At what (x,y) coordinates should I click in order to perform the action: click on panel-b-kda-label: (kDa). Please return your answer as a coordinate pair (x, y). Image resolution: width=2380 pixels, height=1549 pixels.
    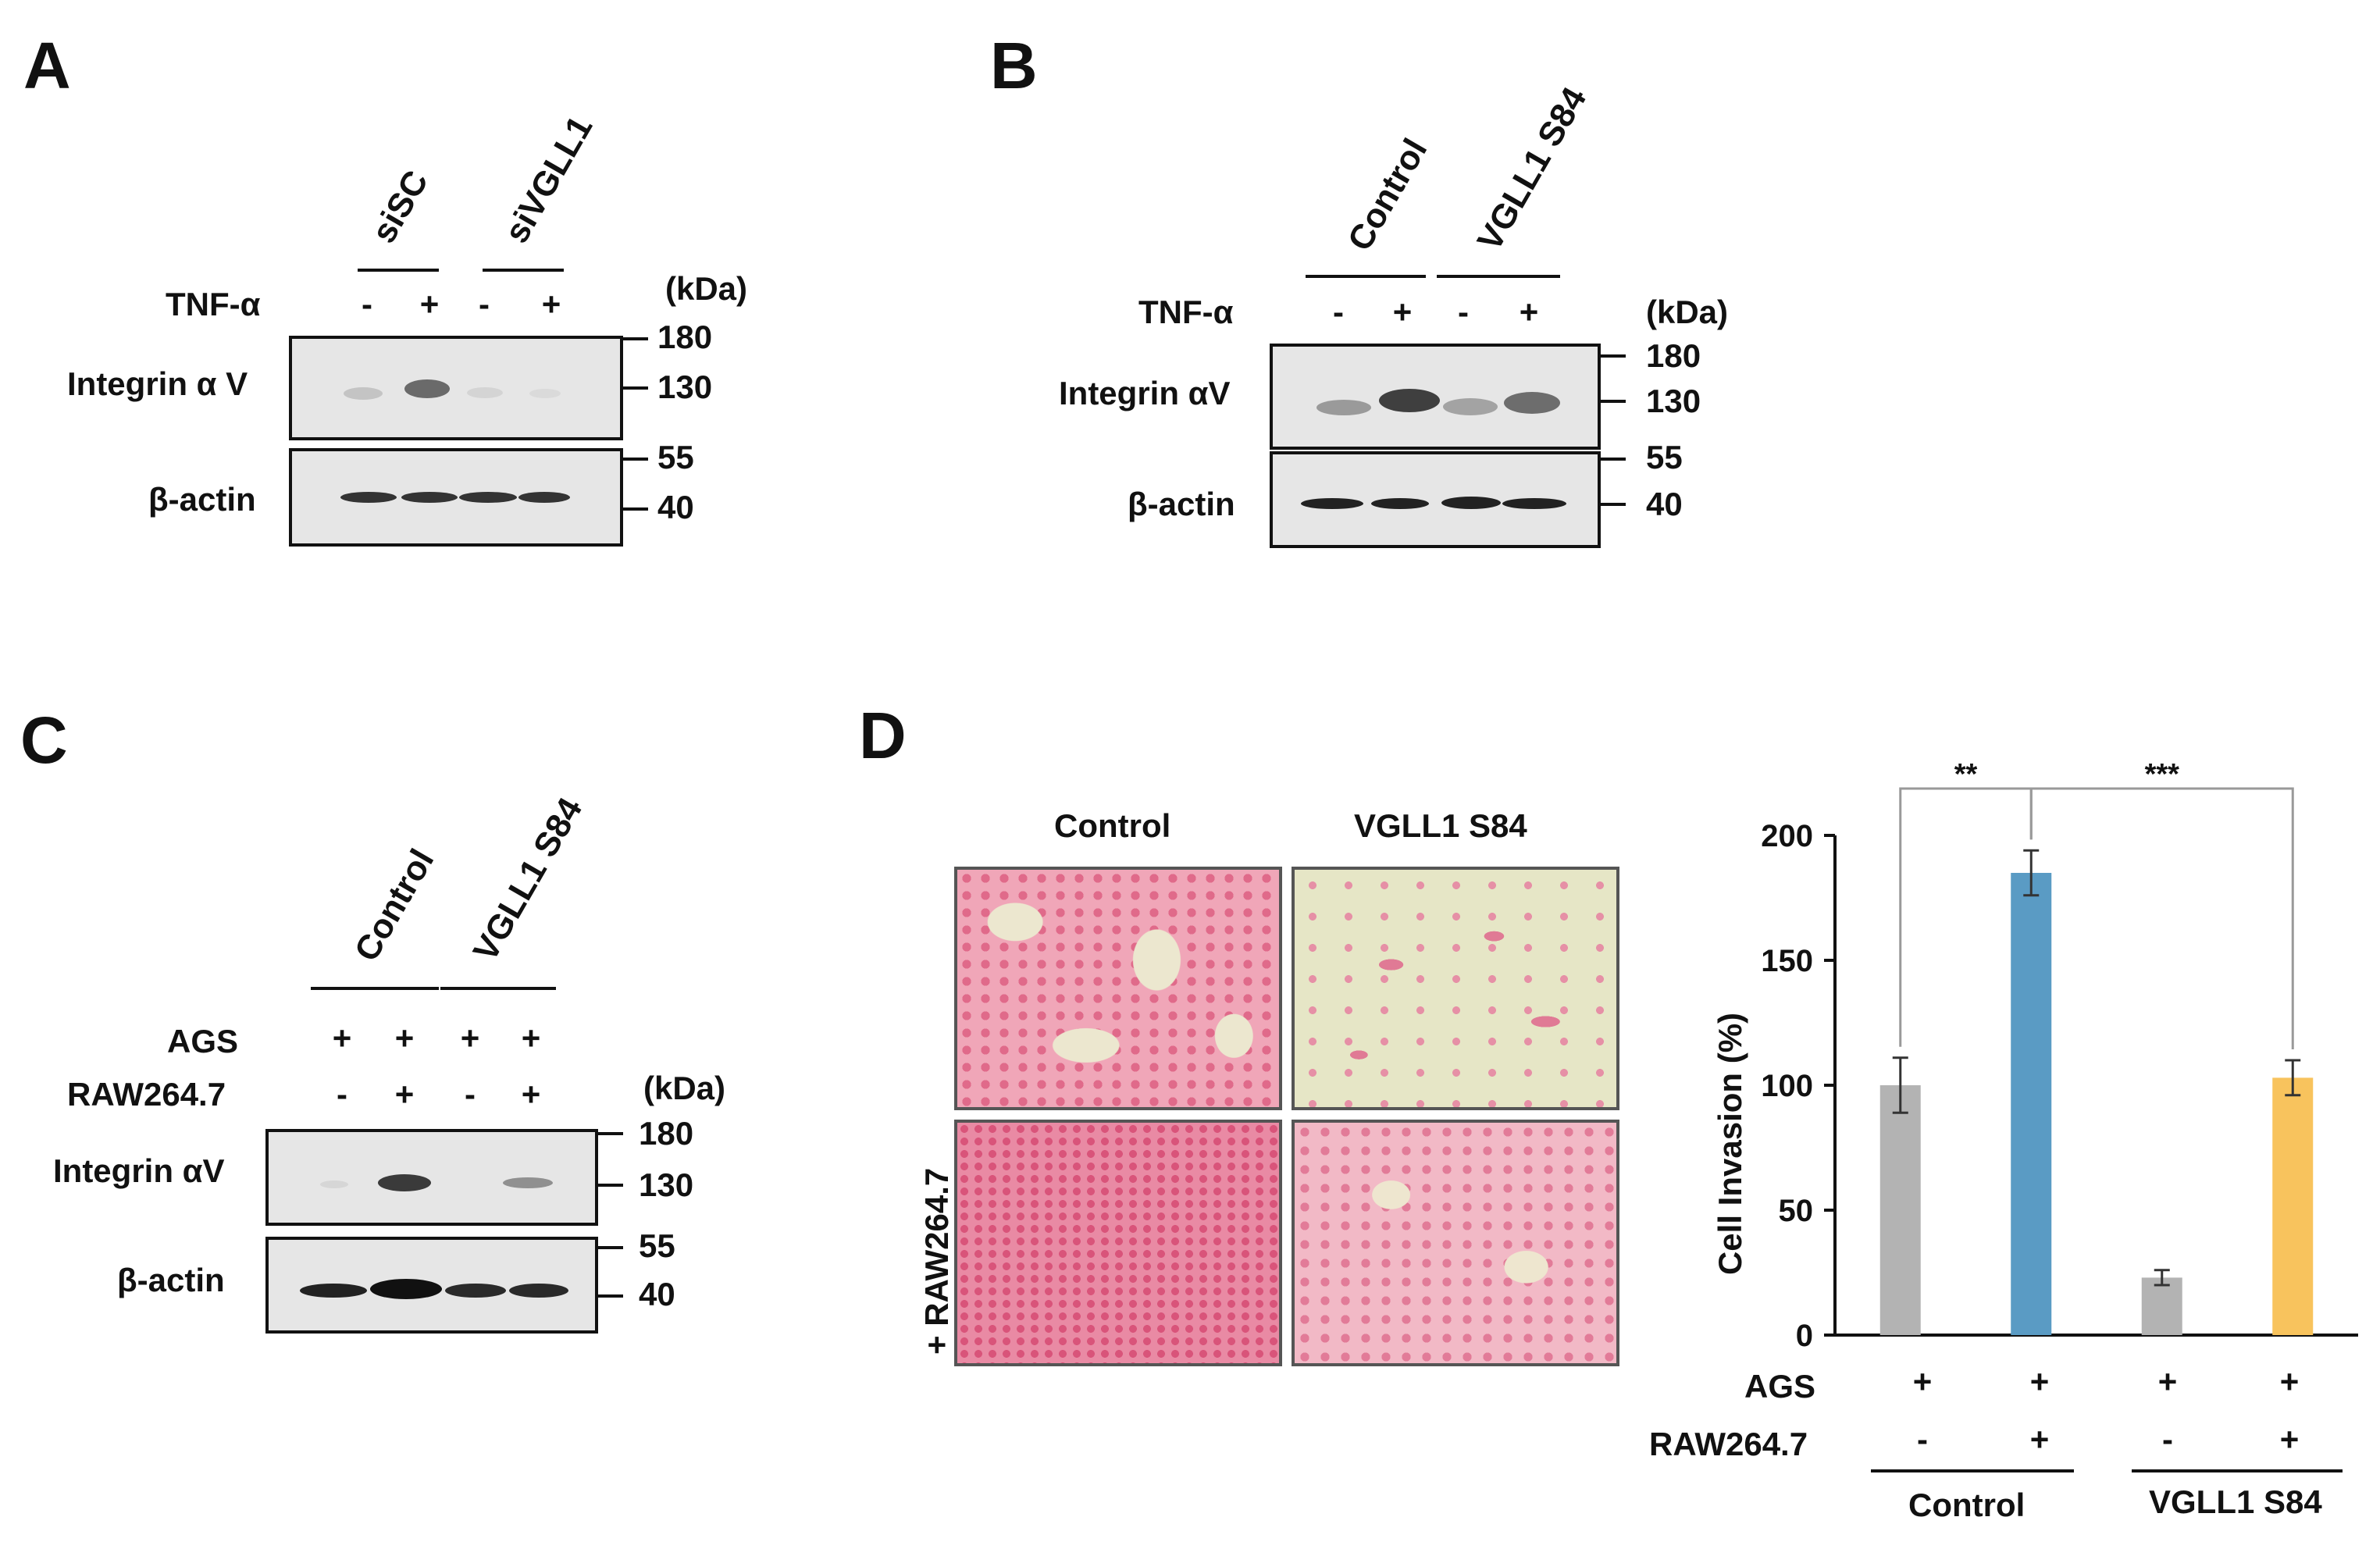
    Looking at the image, I should click on (1687, 312).